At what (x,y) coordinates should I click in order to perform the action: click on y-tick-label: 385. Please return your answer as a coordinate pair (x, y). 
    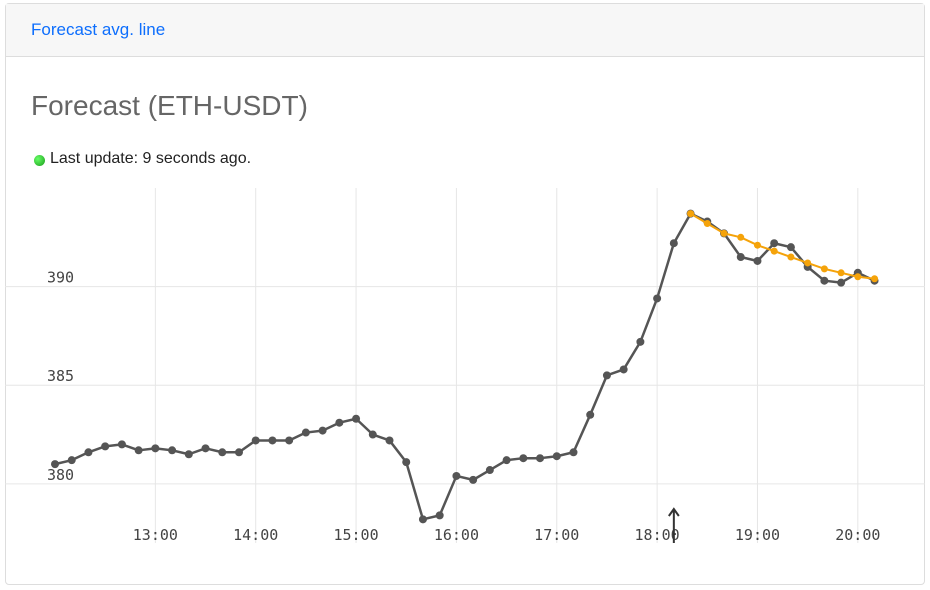
    Looking at the image, I should click on (60, 376).